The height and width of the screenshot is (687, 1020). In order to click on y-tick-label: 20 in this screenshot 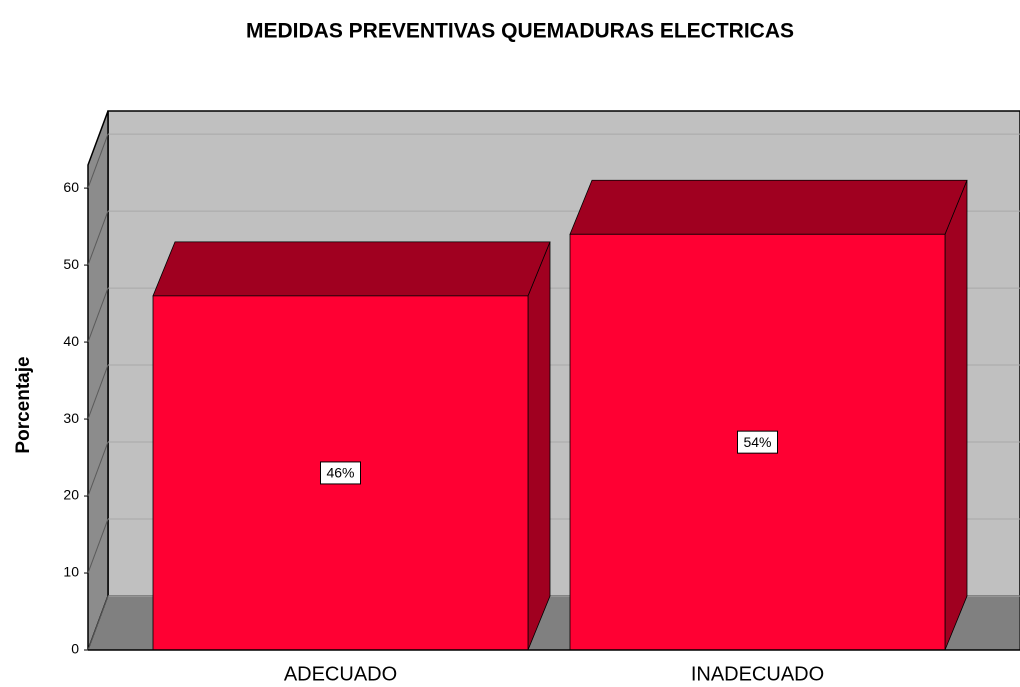, I will do `click(71, 495)`.